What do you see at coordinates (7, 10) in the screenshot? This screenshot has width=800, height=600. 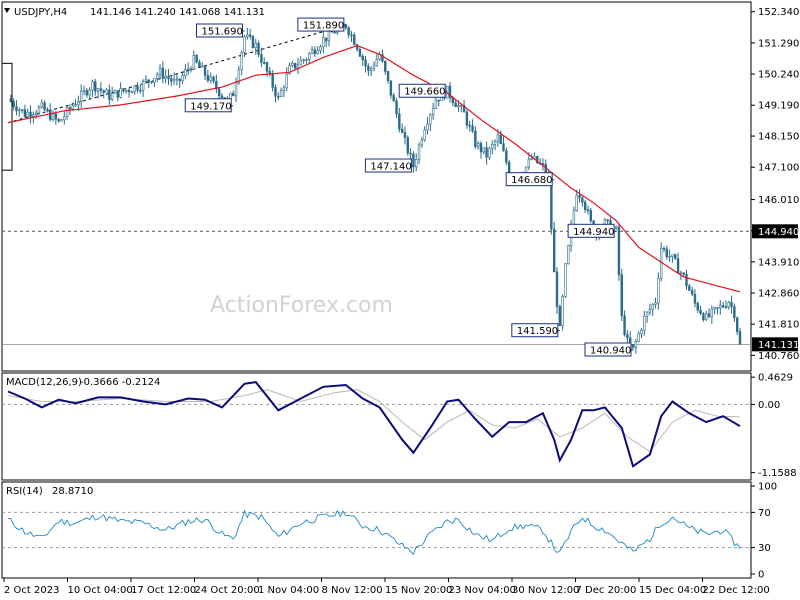 I see `panel-collapse-icon` at bounding box center [7, 10].